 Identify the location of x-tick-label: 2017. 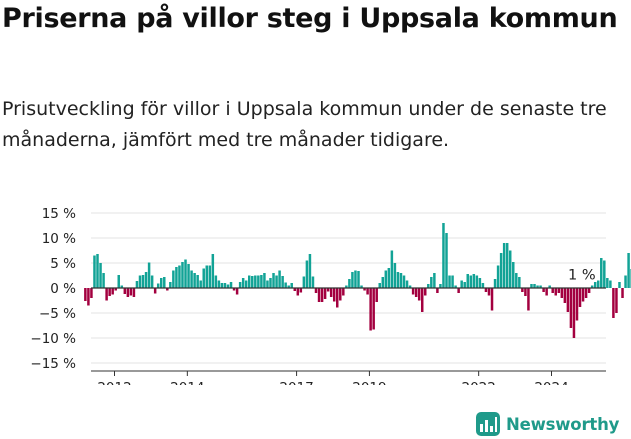
(296, 382).